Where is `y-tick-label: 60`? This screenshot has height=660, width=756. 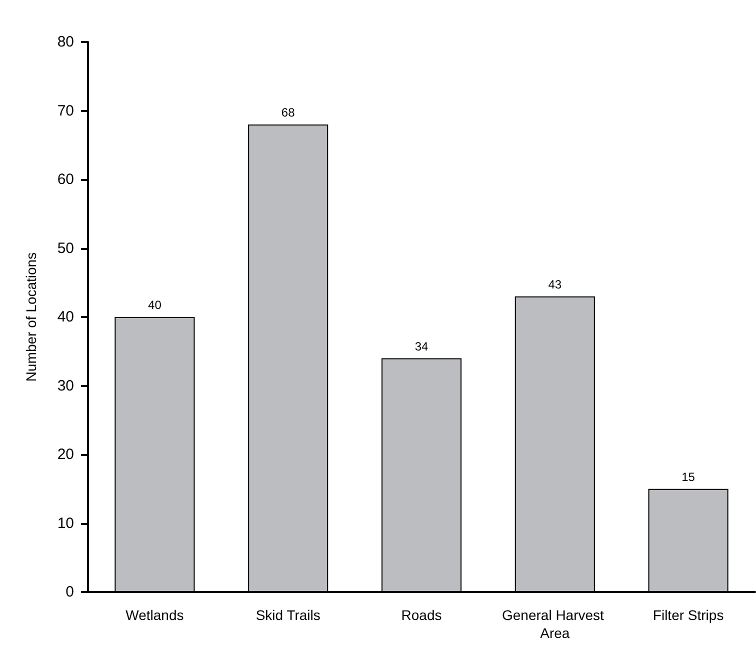
y-tick-label: 60 is located at coordinates (65, 179).